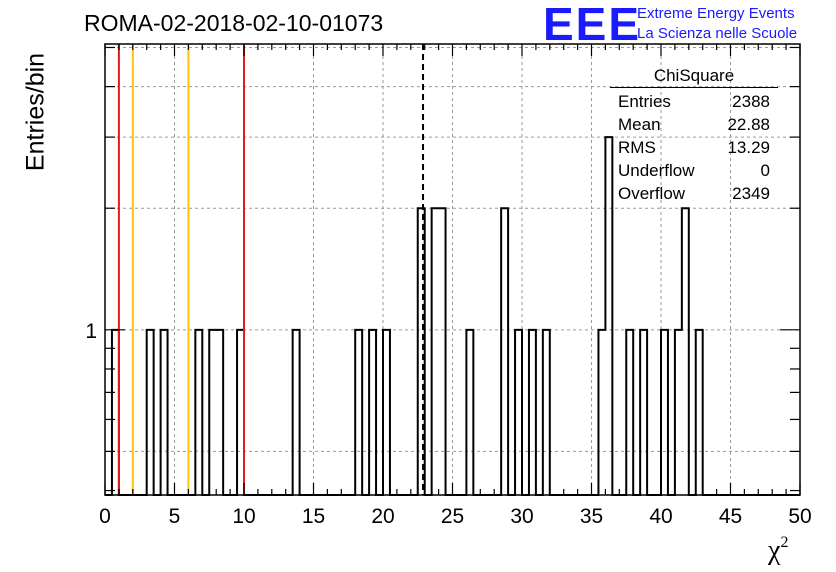  What do you see at coordinates (784, 542) in the screenshot?
I see `x-axis-label-exponent: 2` at bounding box center [784, 542].